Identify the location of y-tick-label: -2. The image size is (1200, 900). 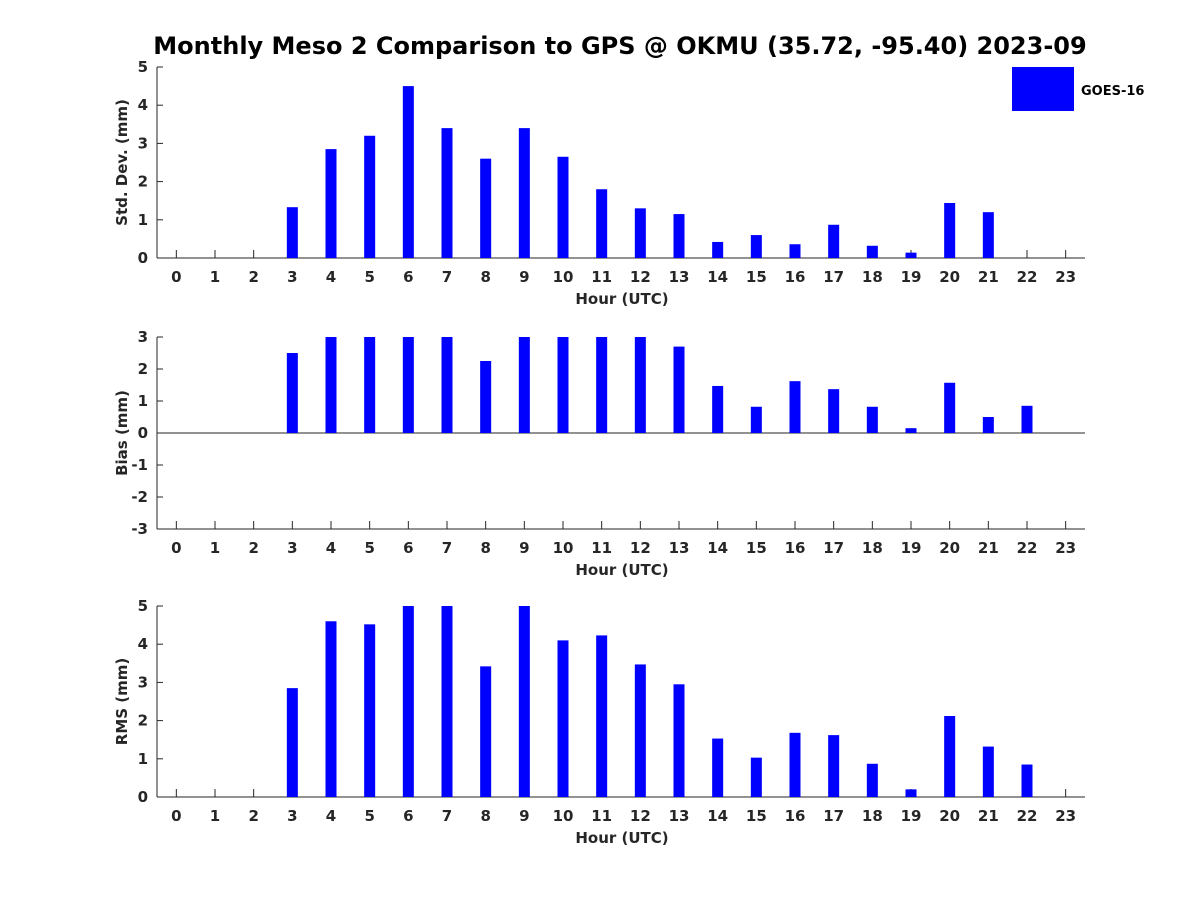
(139, 497).